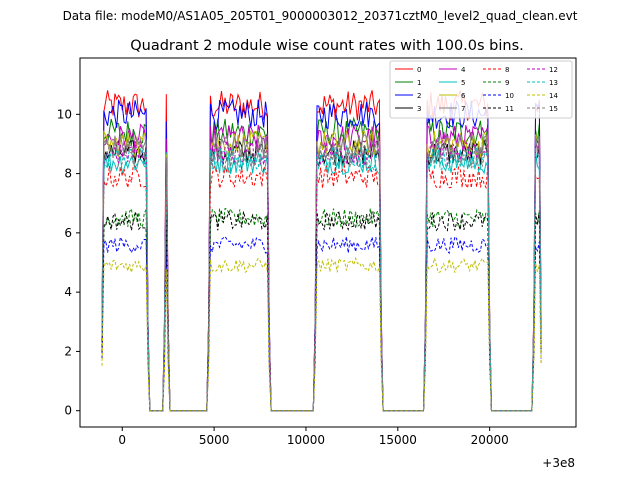 The image size is (640, 480). What do you see at coordinates (481, 89) in the screenshot?
I see `legend-frame` at bounding box center [481, 89].